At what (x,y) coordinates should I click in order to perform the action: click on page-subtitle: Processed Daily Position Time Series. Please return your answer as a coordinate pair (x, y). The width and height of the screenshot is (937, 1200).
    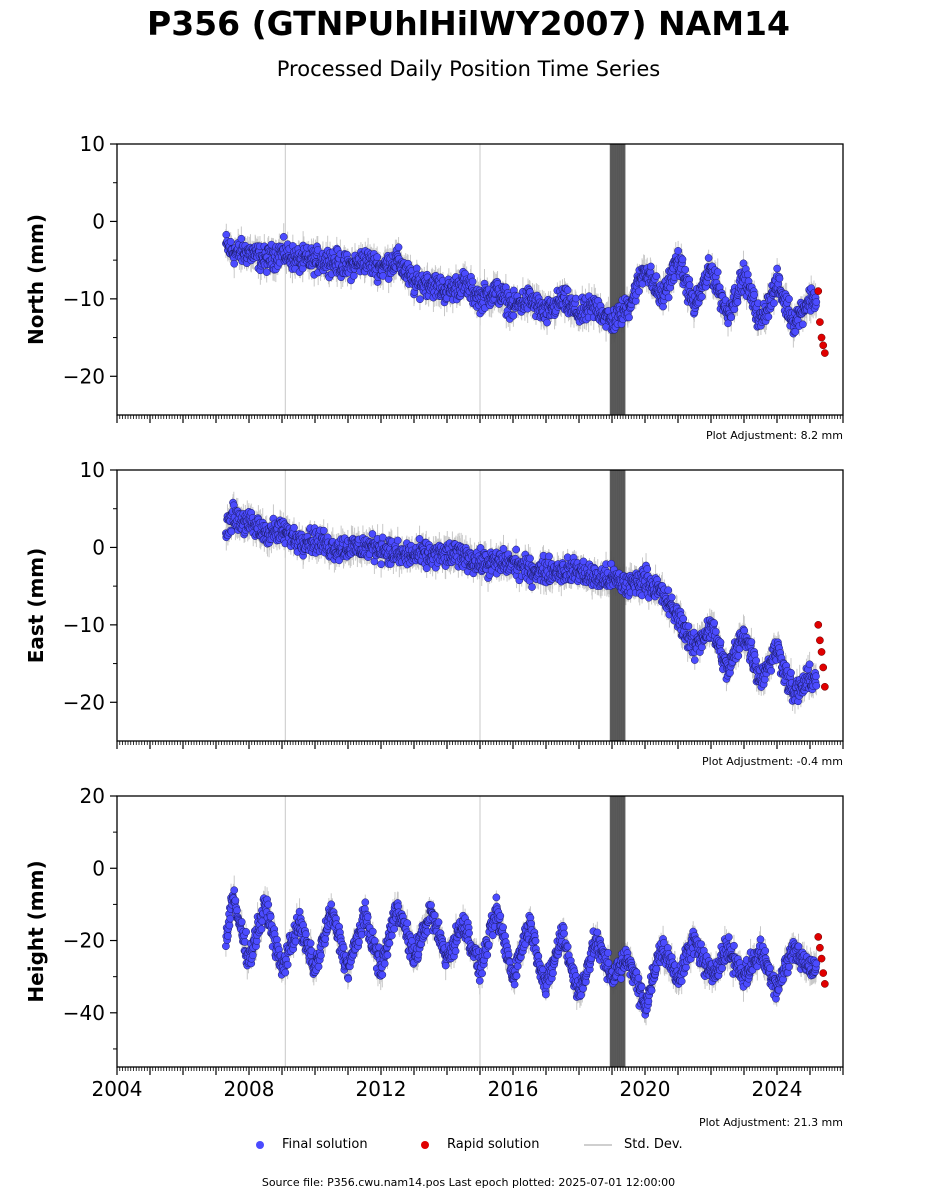
    Looking at the image, I should click on (468, 69).